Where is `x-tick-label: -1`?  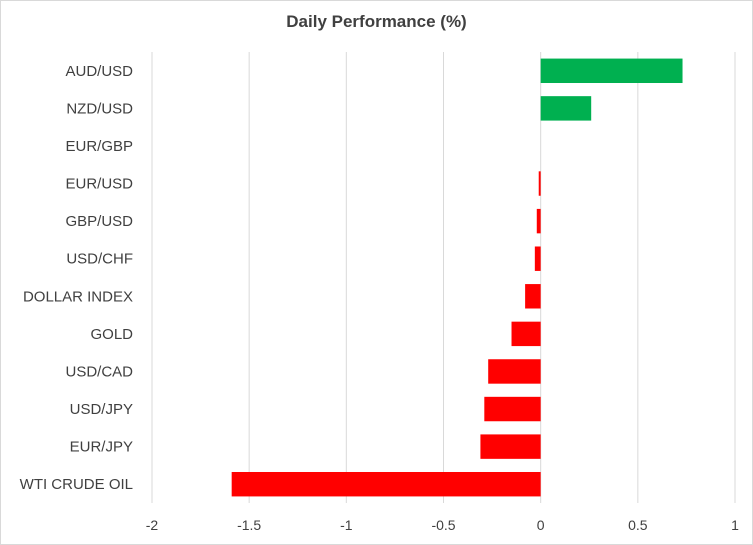
x-tick-label: -1 is located at coordinates (346, 525).